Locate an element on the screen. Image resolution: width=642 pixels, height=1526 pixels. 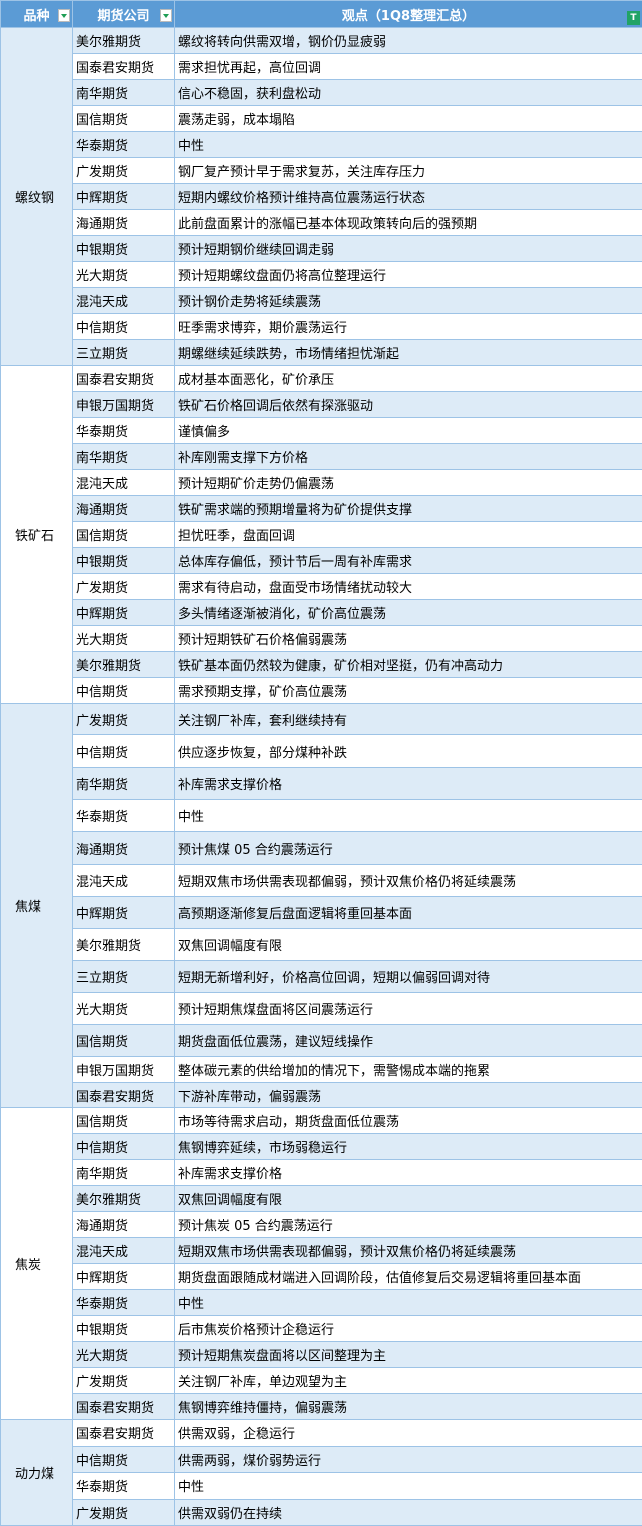
opinion-cell: 关注钢厂补库，单边观望为主 is located at coordinates (408, 1381).